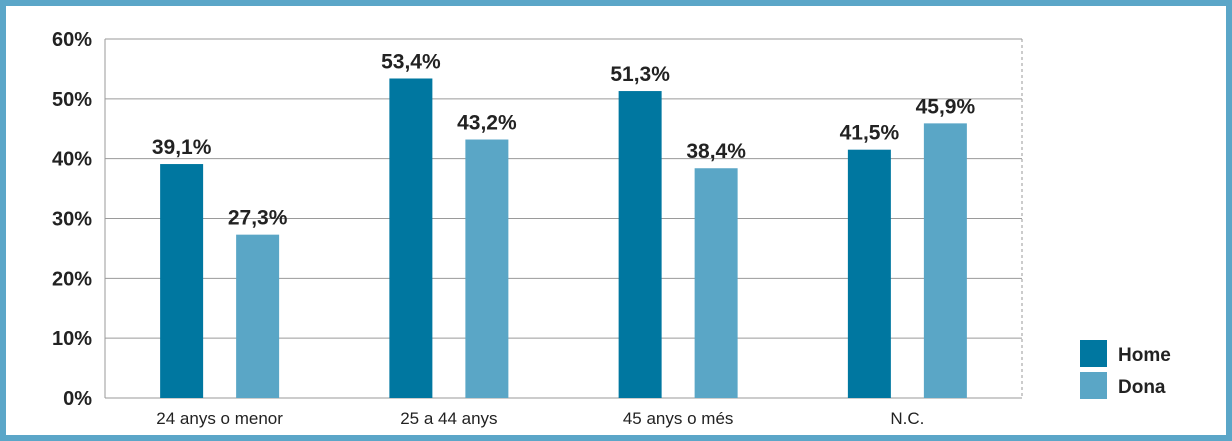 The height and width of the screenshot is (441, 1232). What do you see at coordinates (716, 151) in the screenshot?
I see `data-label: 38,4%` at bounding box center [716, 151].